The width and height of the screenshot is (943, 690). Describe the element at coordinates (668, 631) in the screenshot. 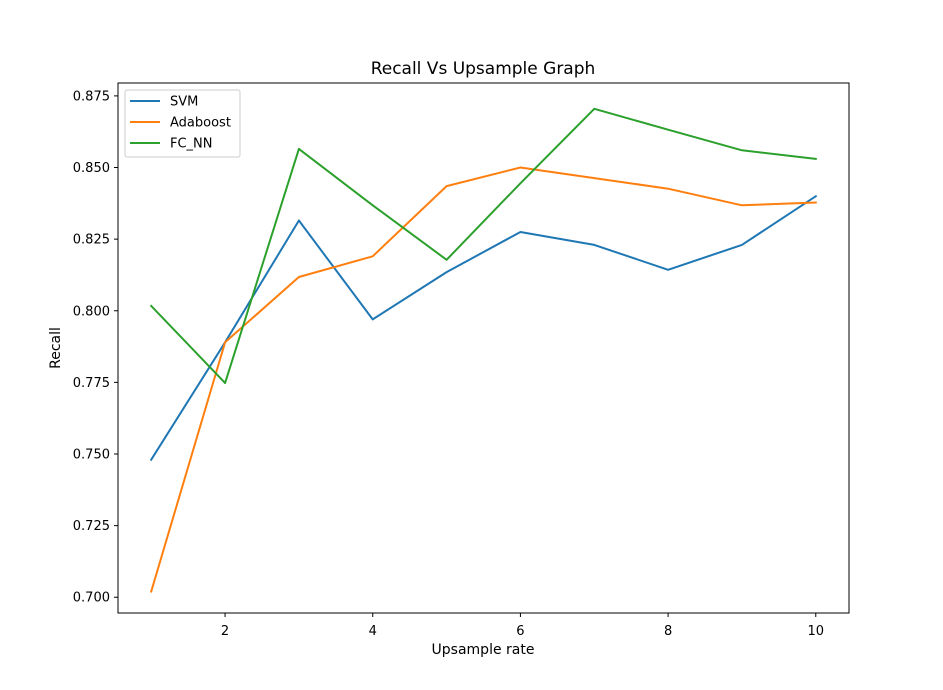

I see `x-tick-label: 8` at that location.